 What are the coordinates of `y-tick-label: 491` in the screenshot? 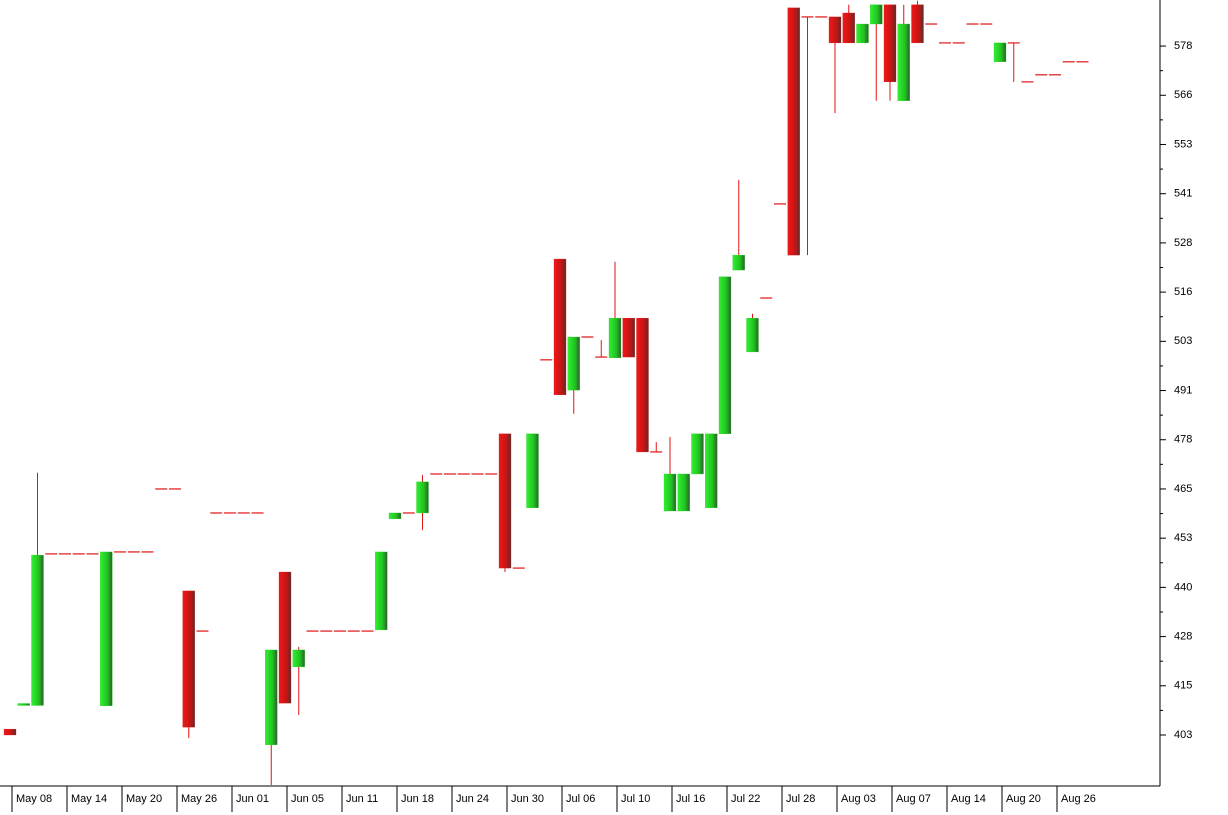 It's located at (1183, 390).